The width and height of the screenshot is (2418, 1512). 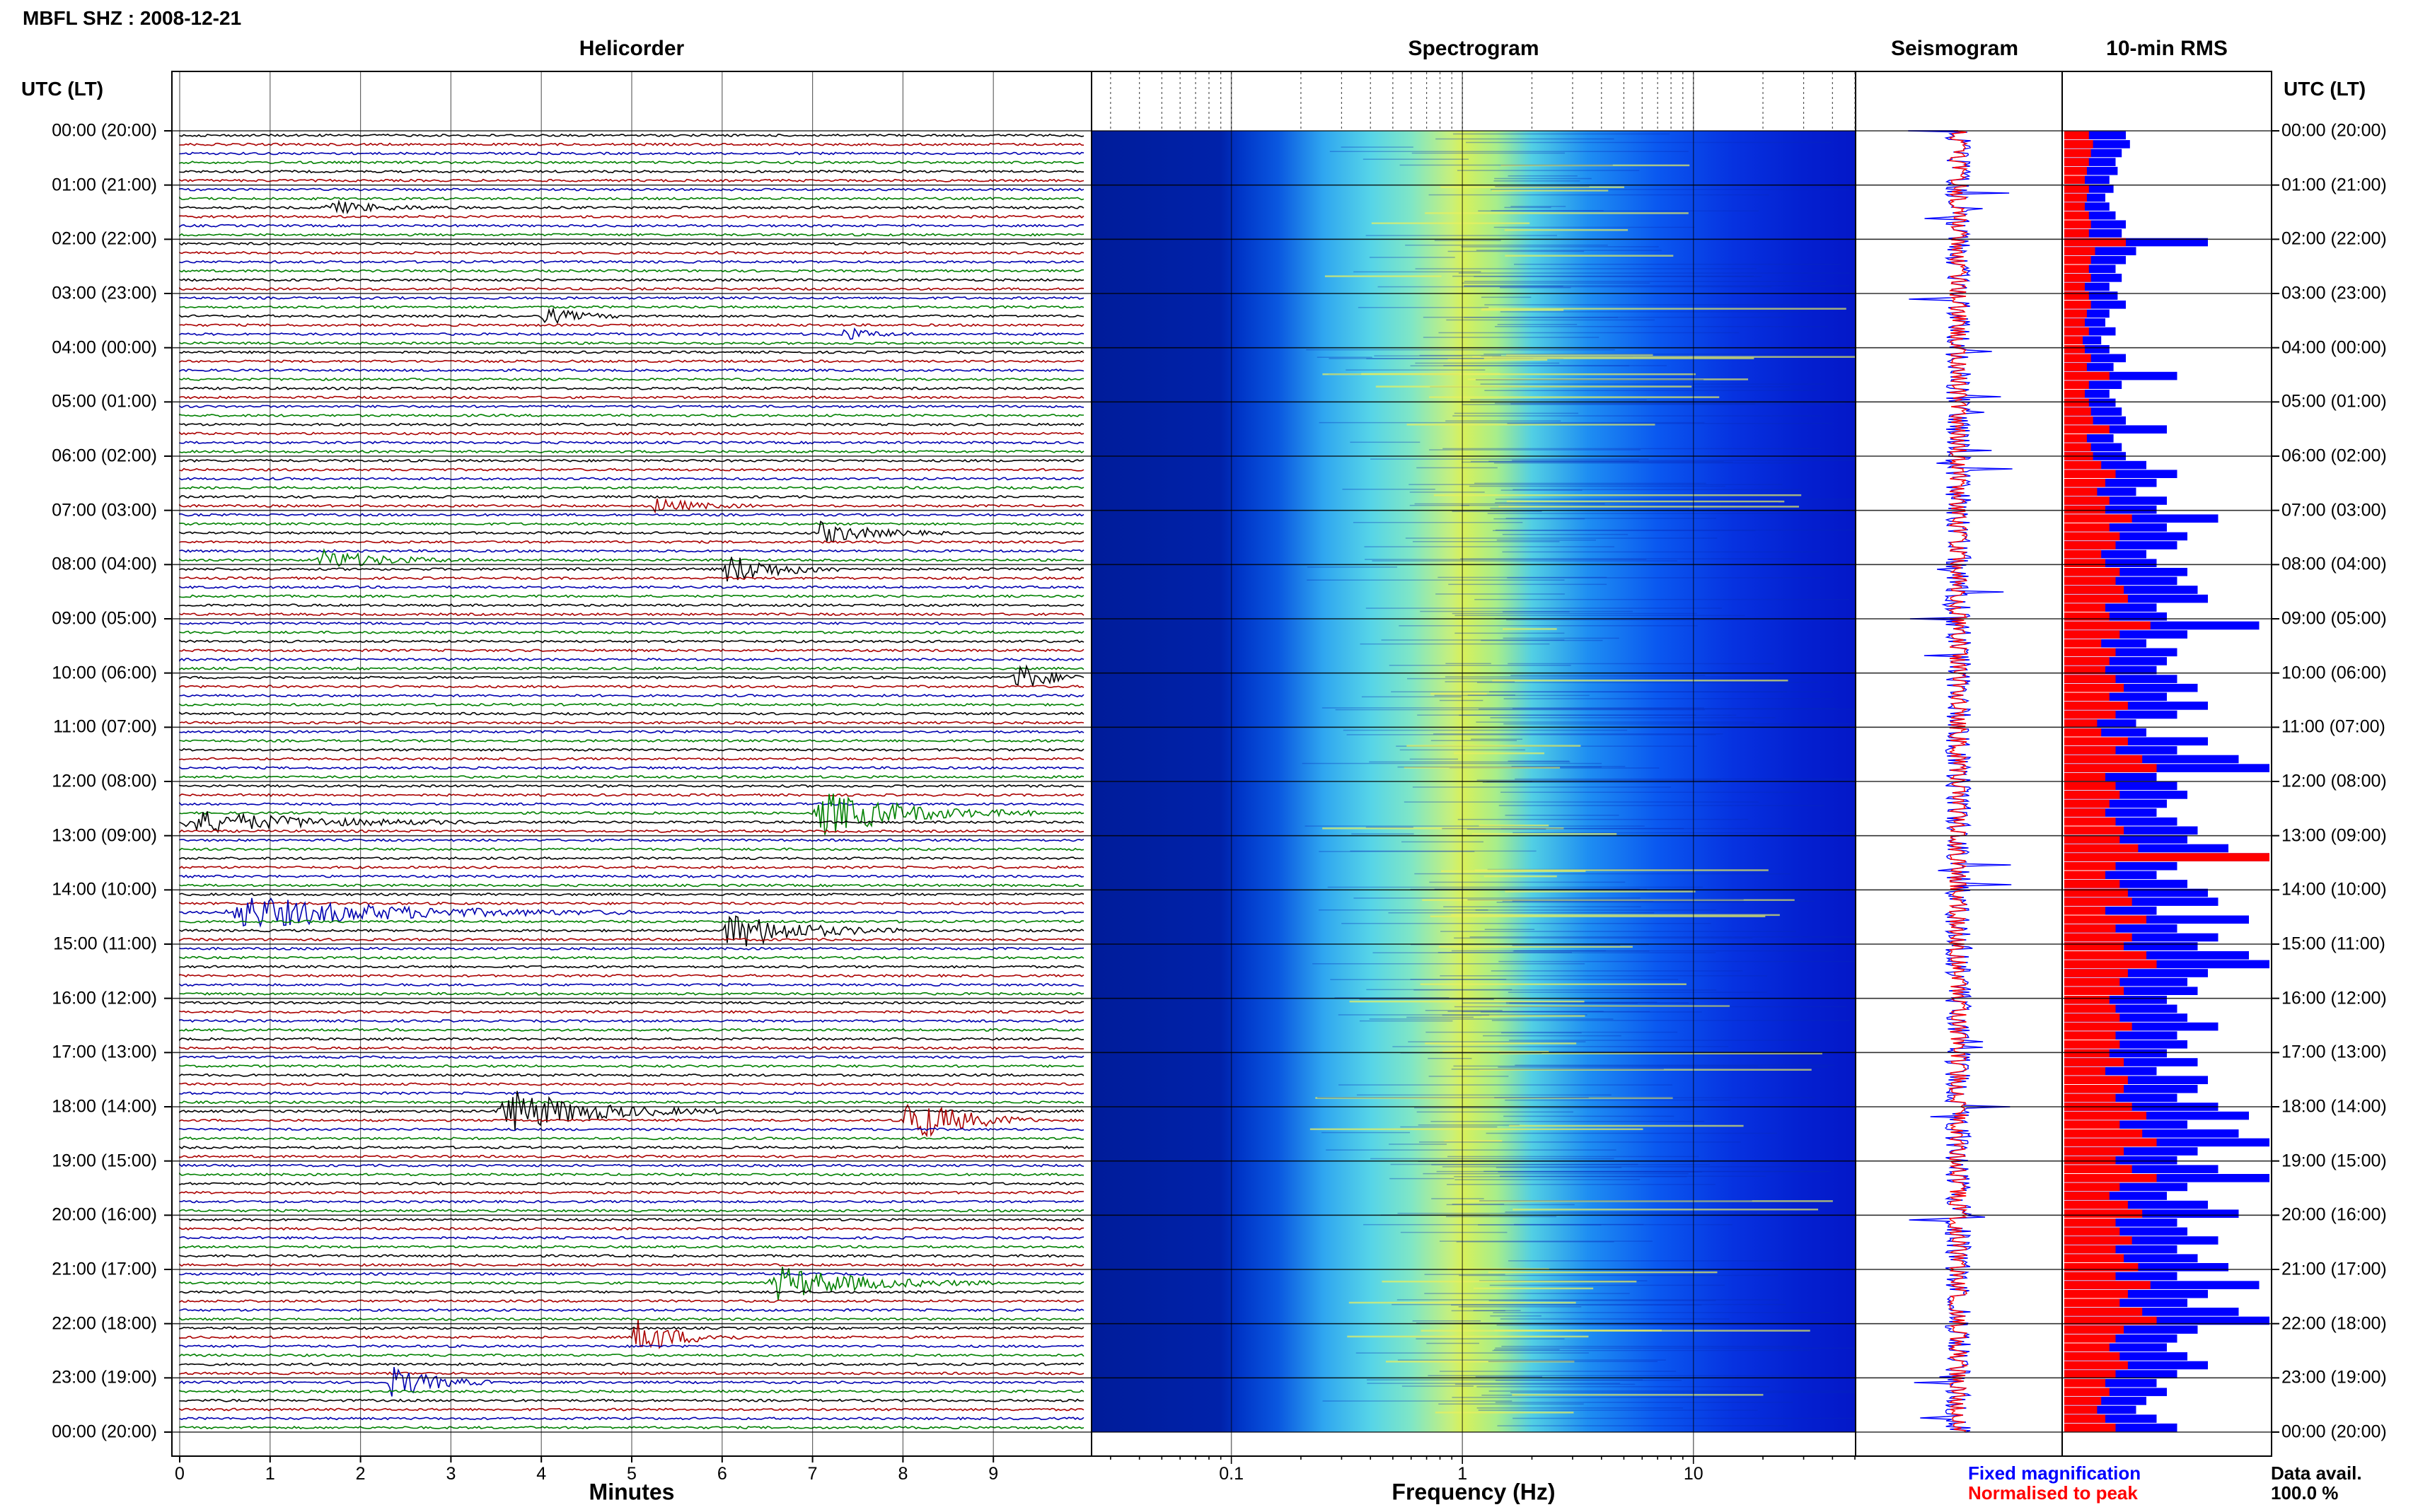 What do you see at coordinates (360, 1474) in the screenshot?
I see `minute-tick-label: 2` at bounding box center [360, 1474].